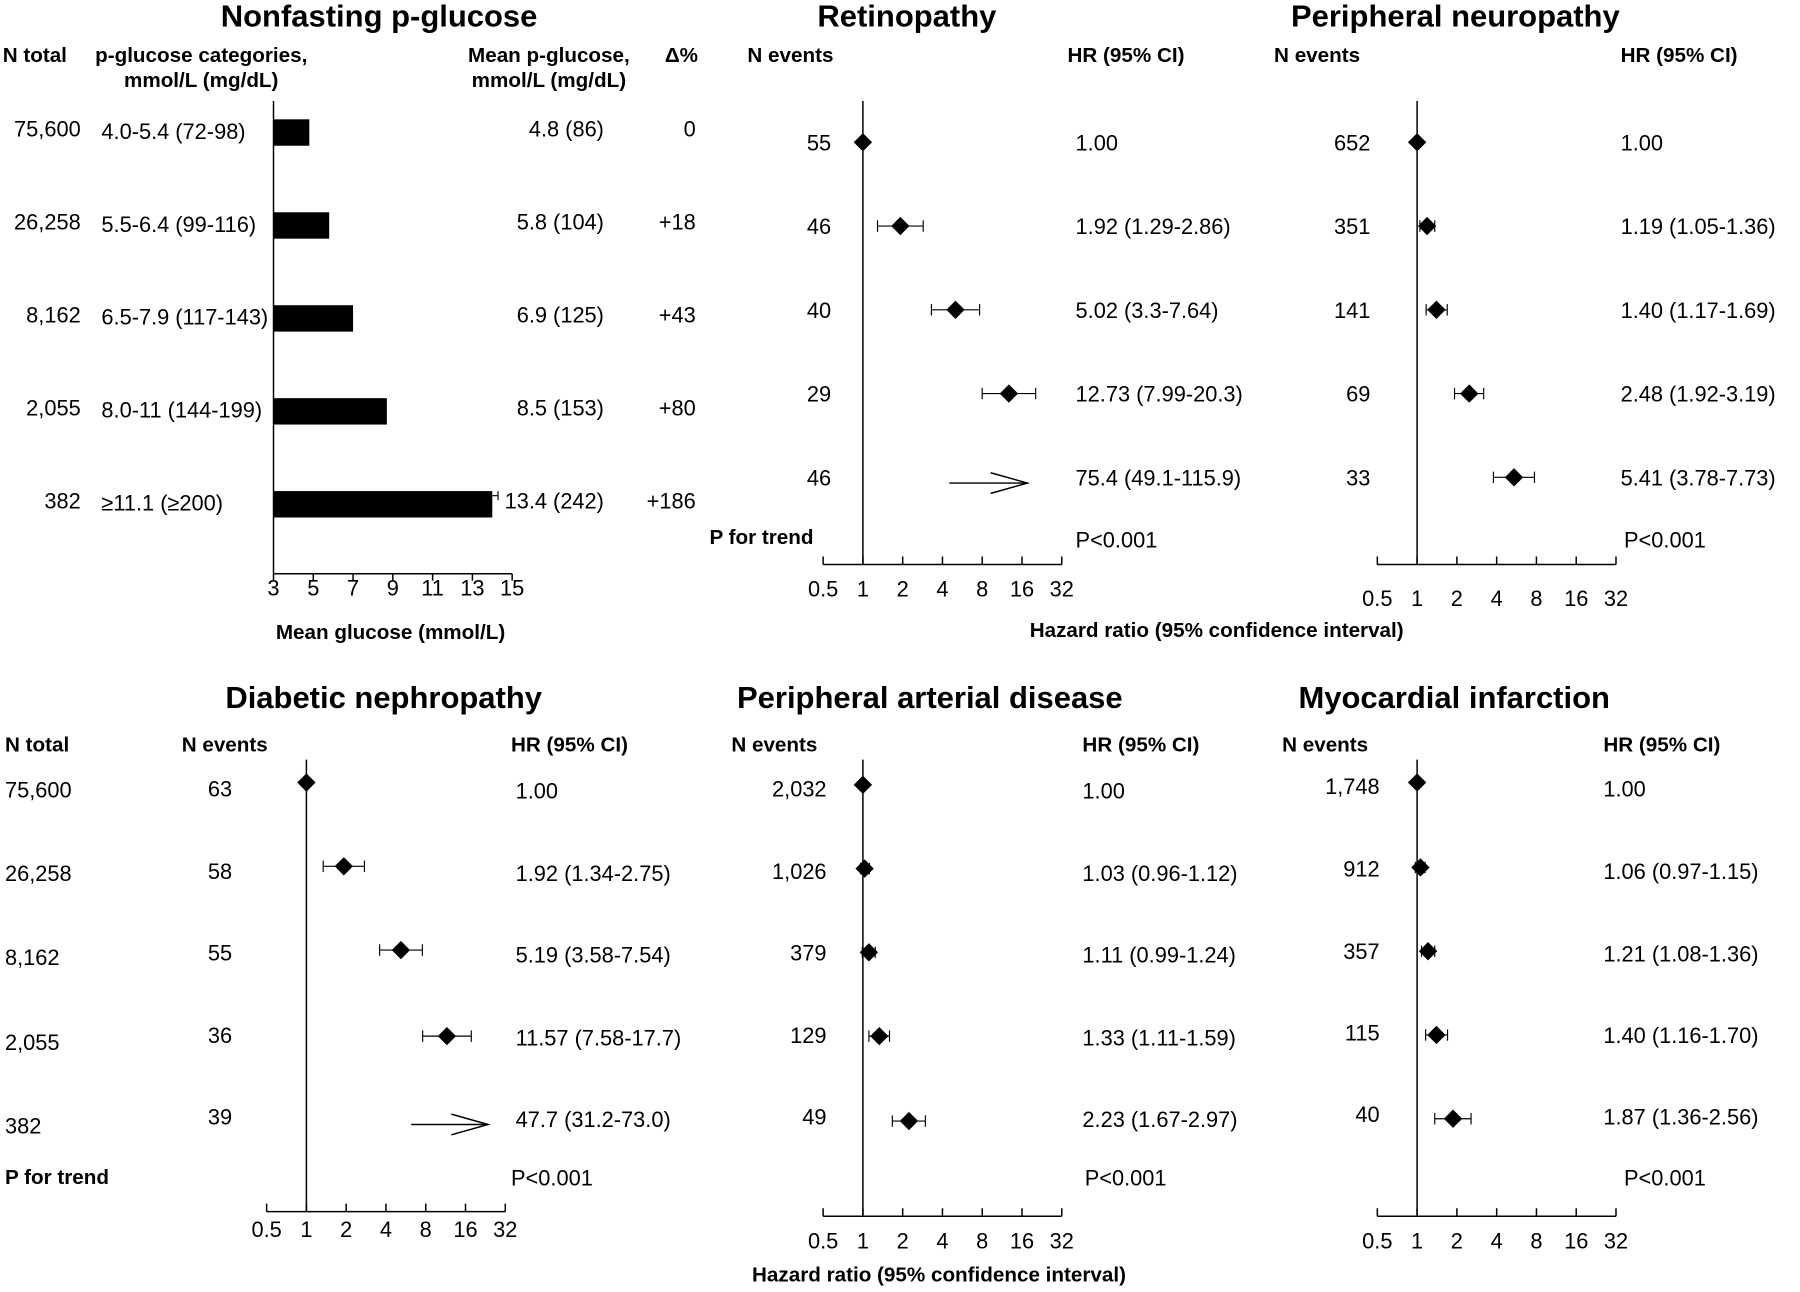 This screenshot has height=1292, width=1800. Describe the element at coordinates (1147, 310) in the screenshot. I see `hr-label: 5.02 (3.3-7.64)` at that location.